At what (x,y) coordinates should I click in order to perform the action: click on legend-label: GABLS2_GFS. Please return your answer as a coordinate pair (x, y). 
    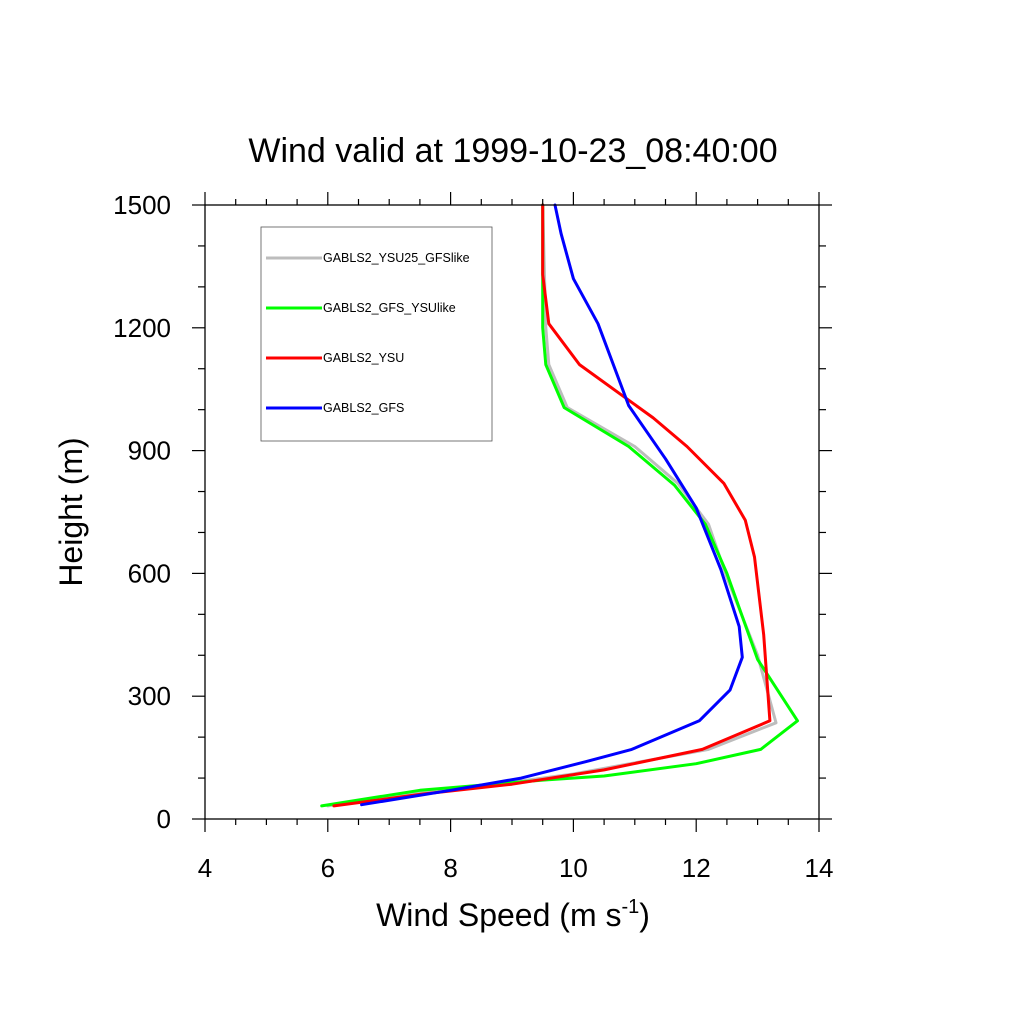
    Looking at the image, I should click on (363, 408).